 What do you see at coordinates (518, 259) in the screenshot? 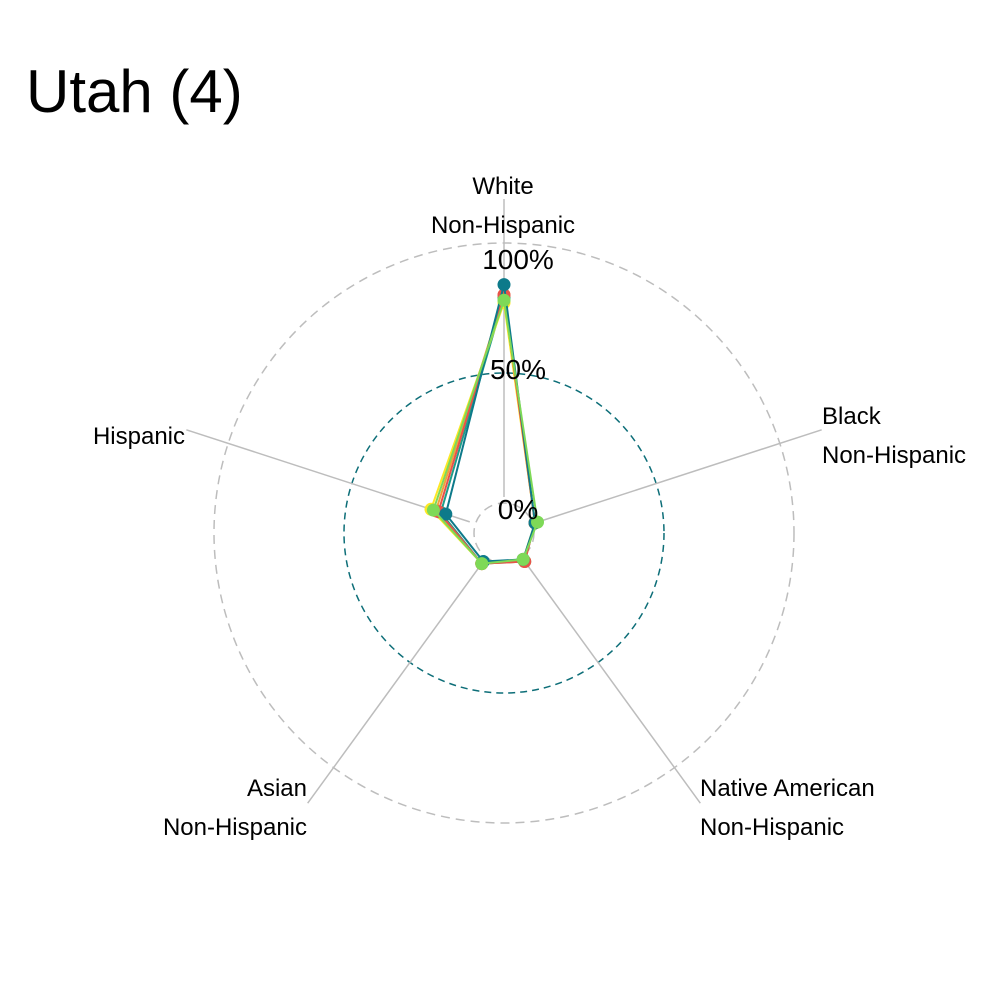
I see `ring-label-2: 100%` at bounding box center [518, 259].